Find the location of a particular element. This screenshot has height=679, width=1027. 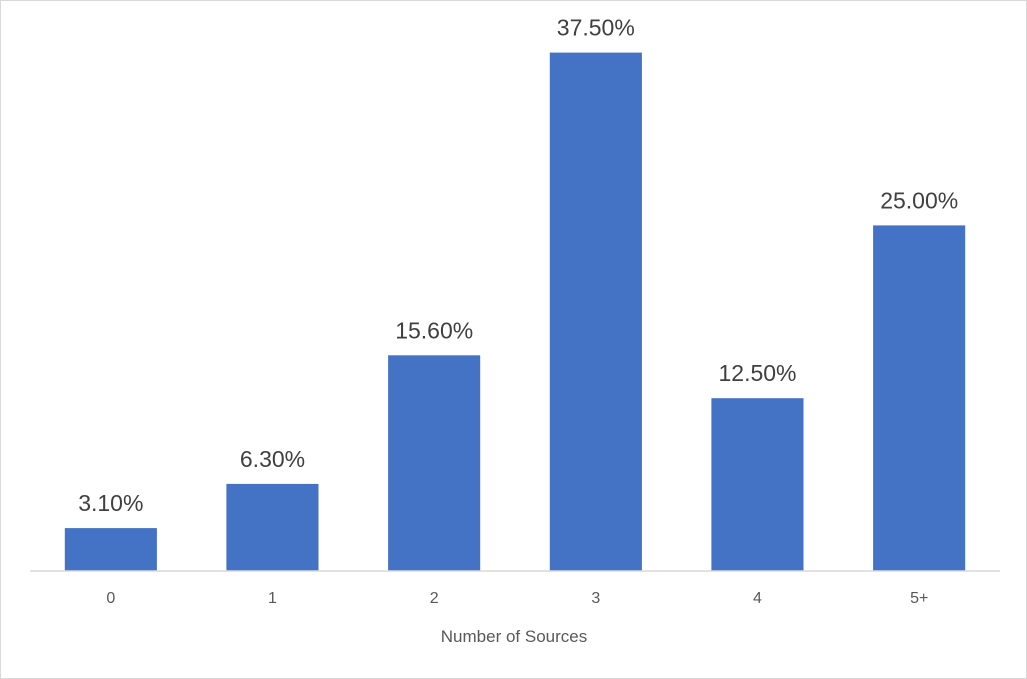

bar-5+ is located at coordinates (919, 398).